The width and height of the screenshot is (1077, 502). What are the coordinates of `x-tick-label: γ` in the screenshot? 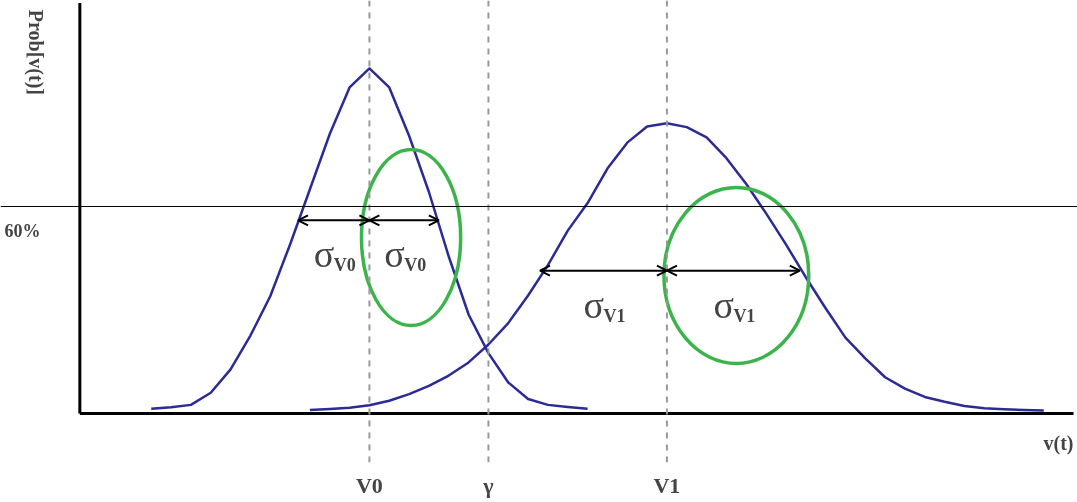 It's located at (488, 485).